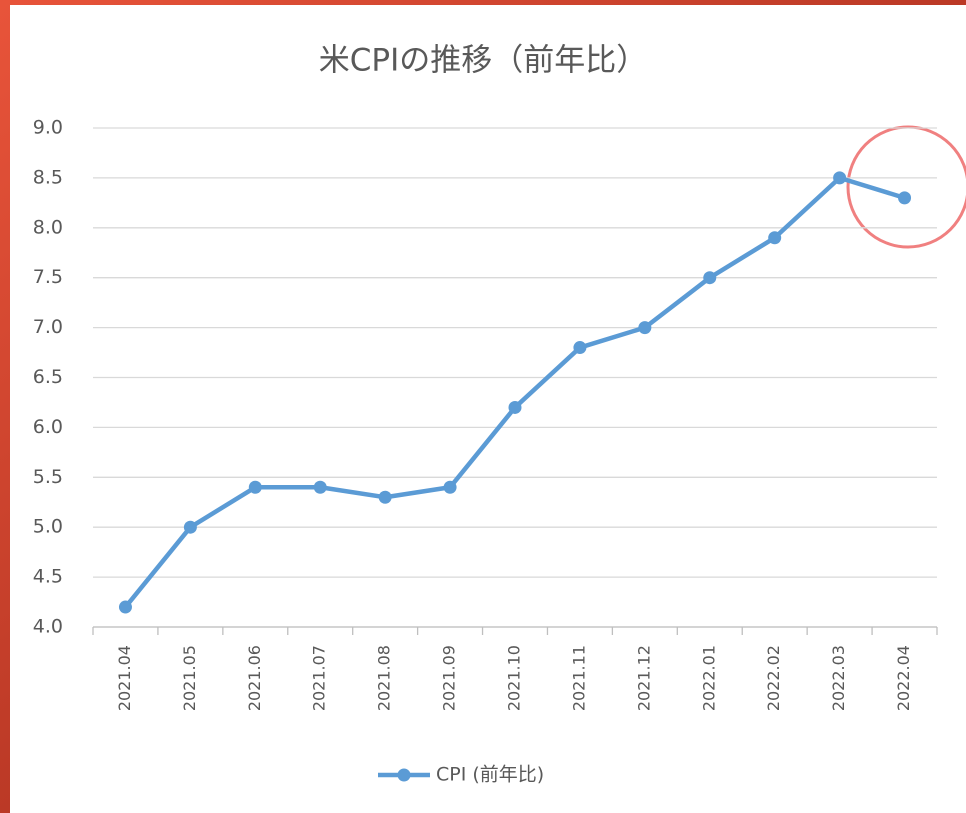 This screenshot has height=813, width=966. I want to click on y-tick-label: 7.0, so click(48, 327).